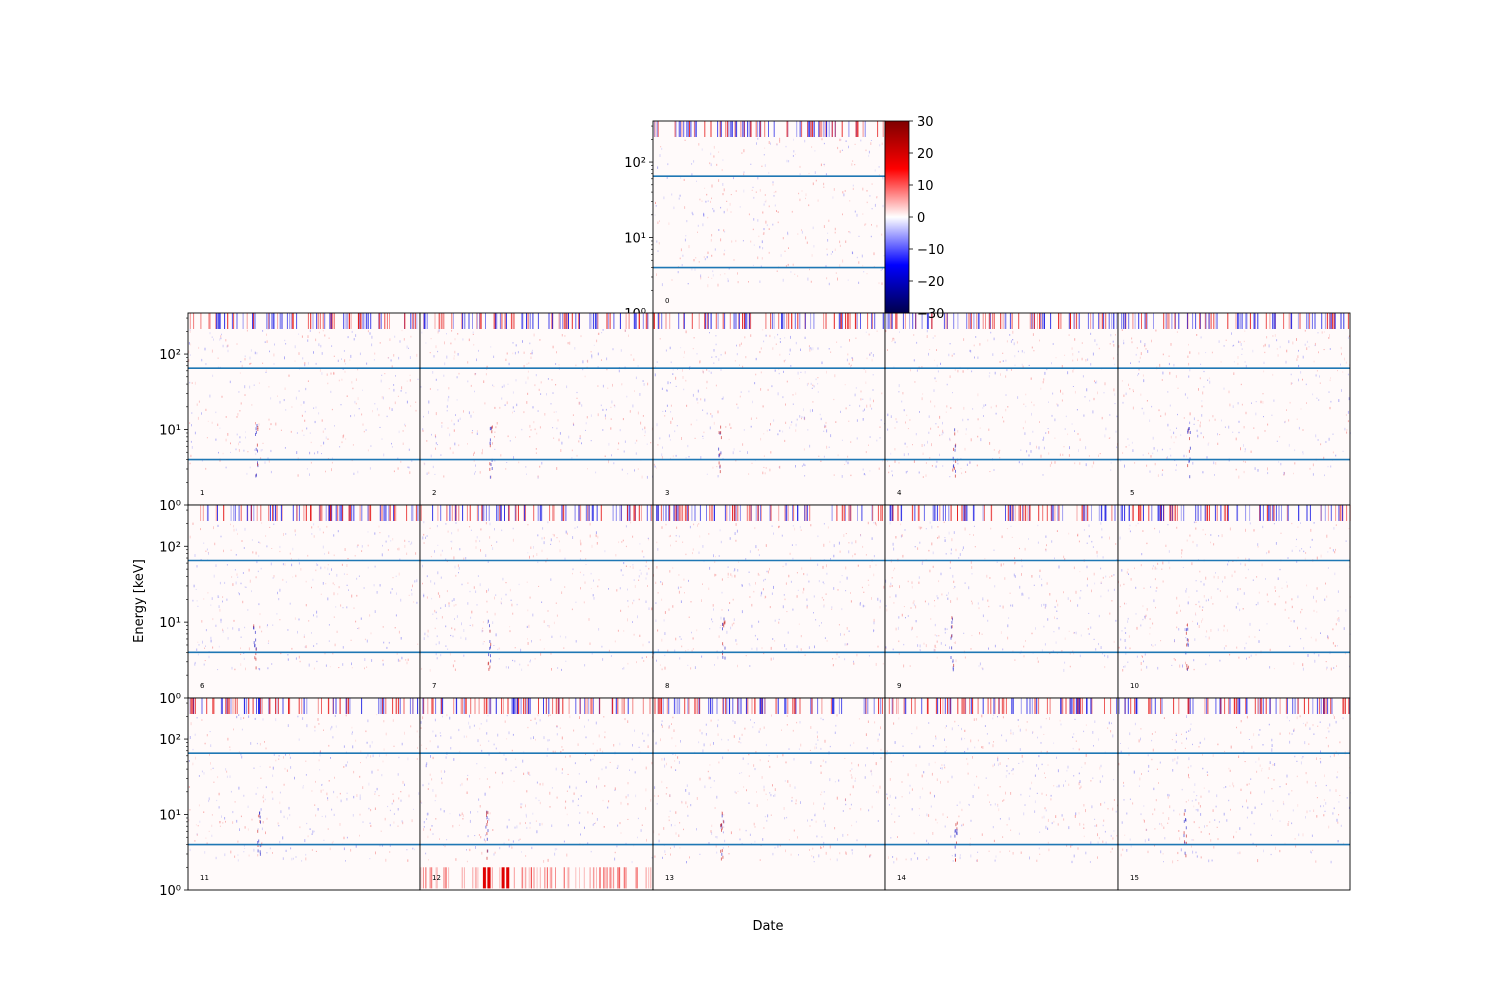 The image size is (1500, 1000). Describe the element at coordinates (930, 250) in the screenshot. I see `colorbar-tick-label: −10` at that location.